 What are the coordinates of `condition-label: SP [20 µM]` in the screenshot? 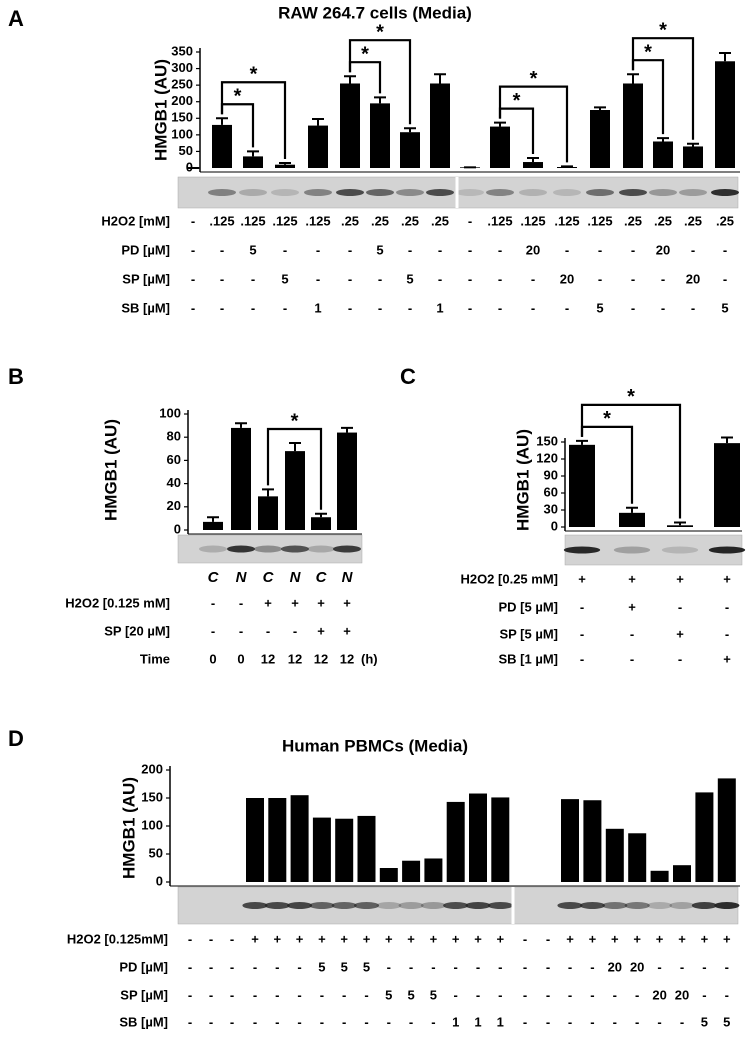 It's located at (137, 630).